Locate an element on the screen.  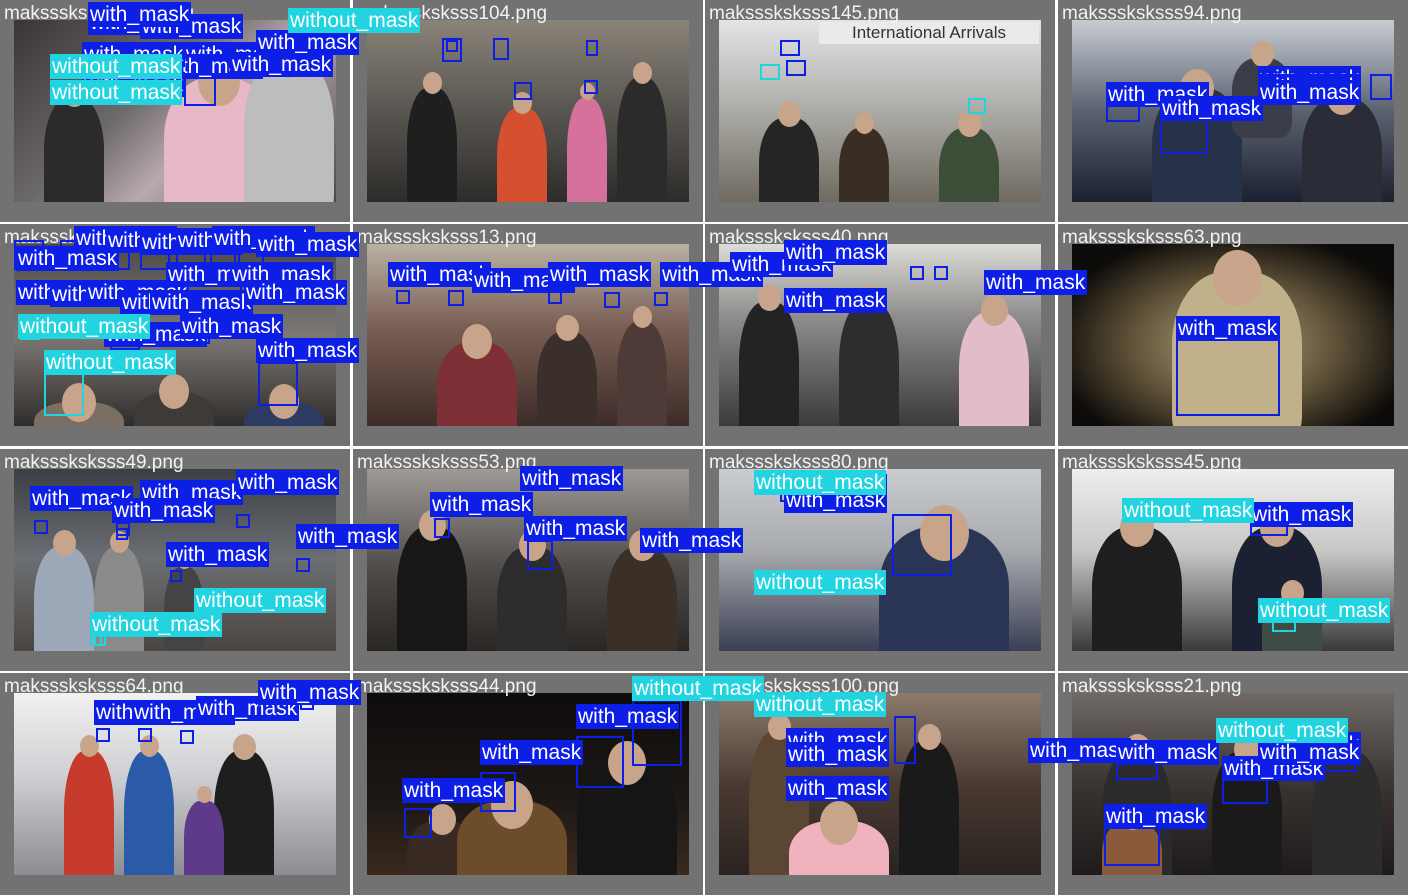
arrivals-sign: International Arrivals is located at coordinates (929, 33).